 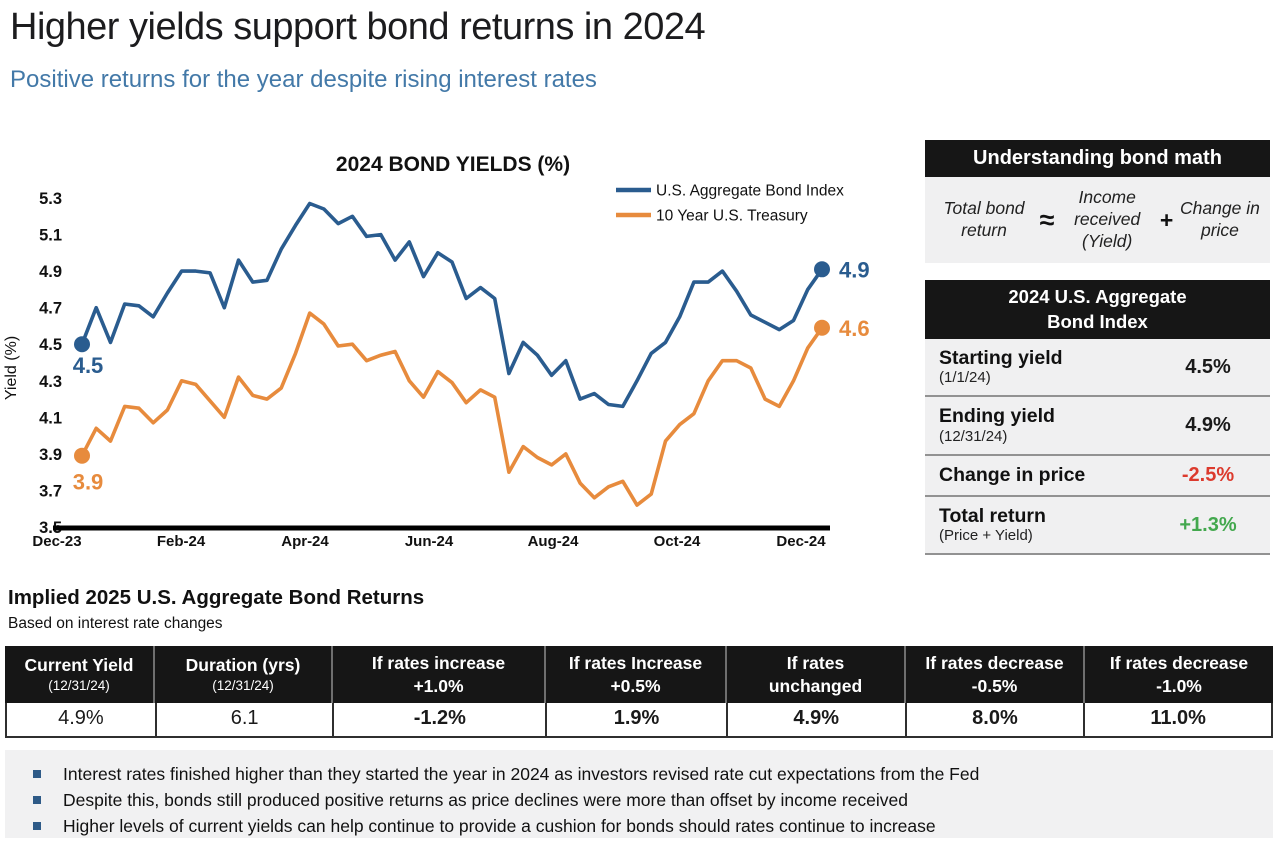 What do you see at coordinates (1107, 219) in the screenshot?
I see `formula-term-income: Income received (Yield)` at bounding box center [1107, 219].